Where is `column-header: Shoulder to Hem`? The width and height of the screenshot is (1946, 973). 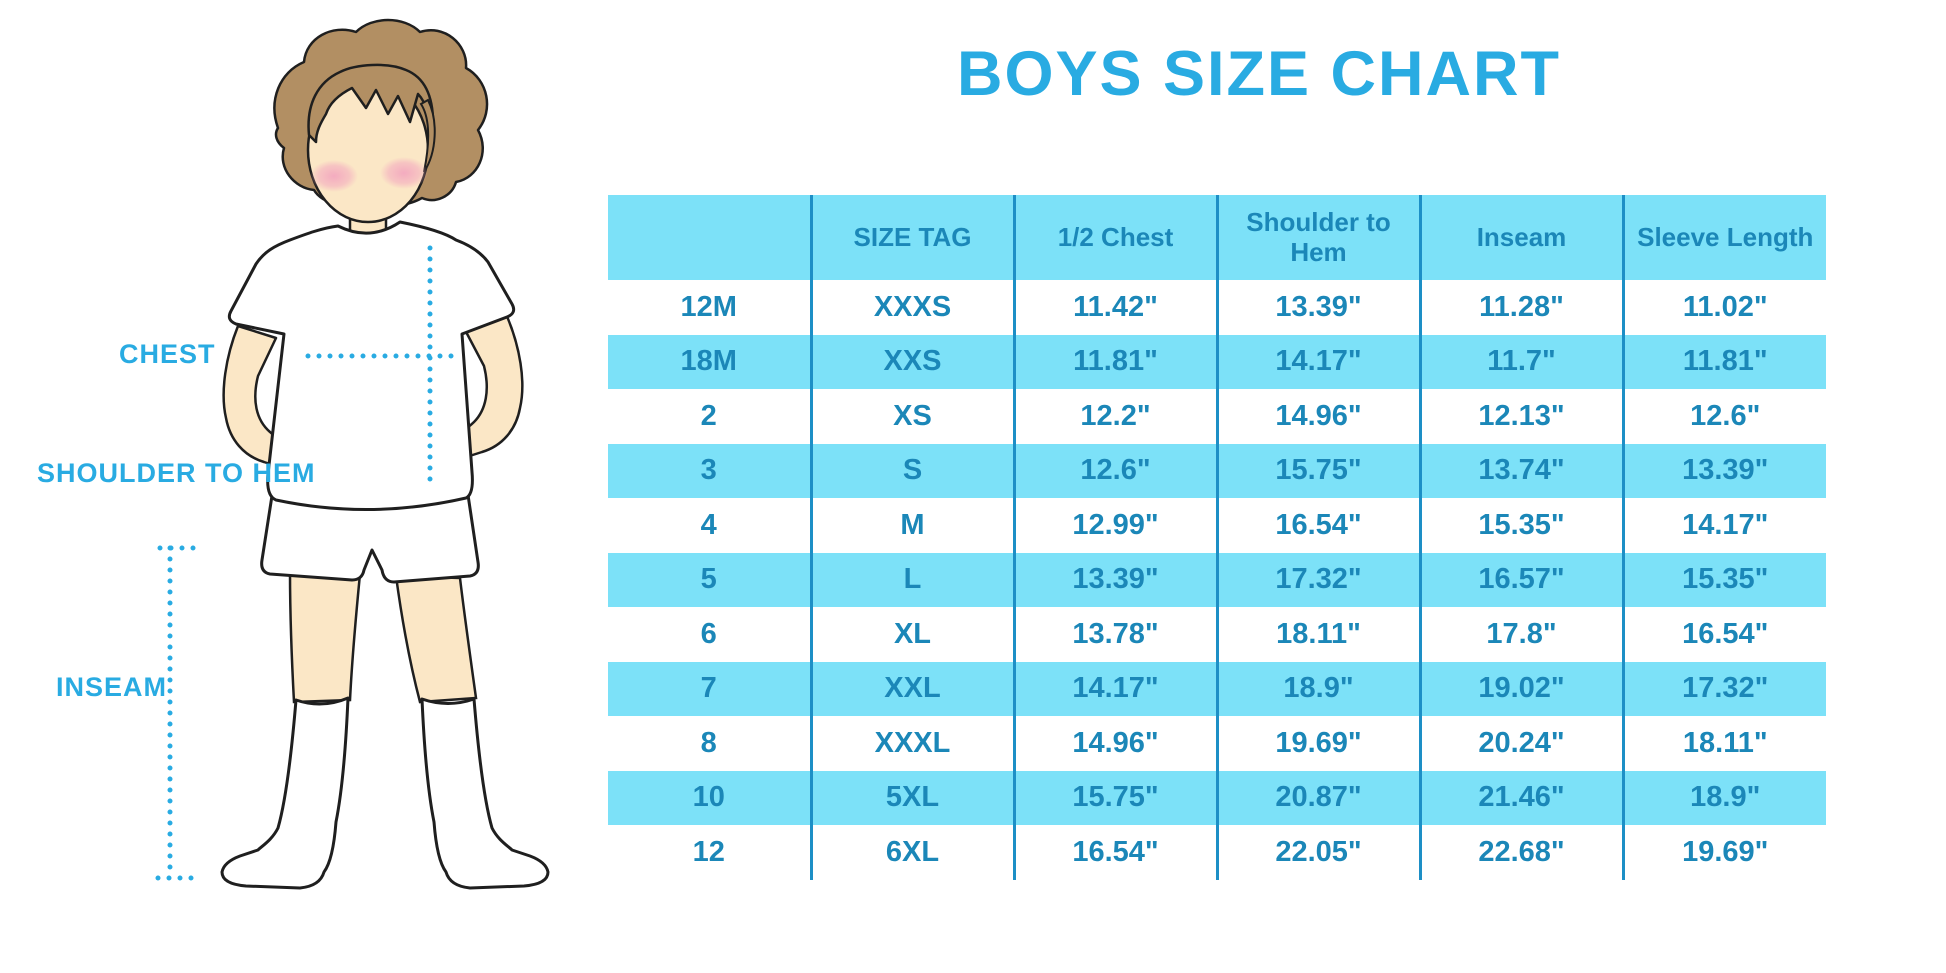 column-header: Shoulder to Hem is located at coordinates (1317, 237).